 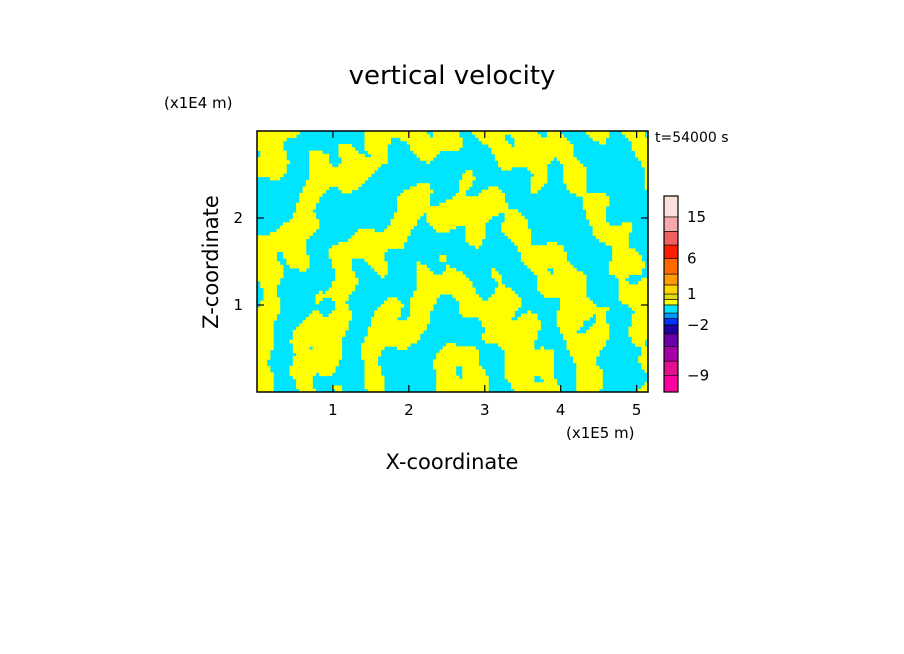 What do you see at coordinates (698, 376) in the screenshot?
I see `colorbar-tick-label: −9` at bounding box center [698, 376].